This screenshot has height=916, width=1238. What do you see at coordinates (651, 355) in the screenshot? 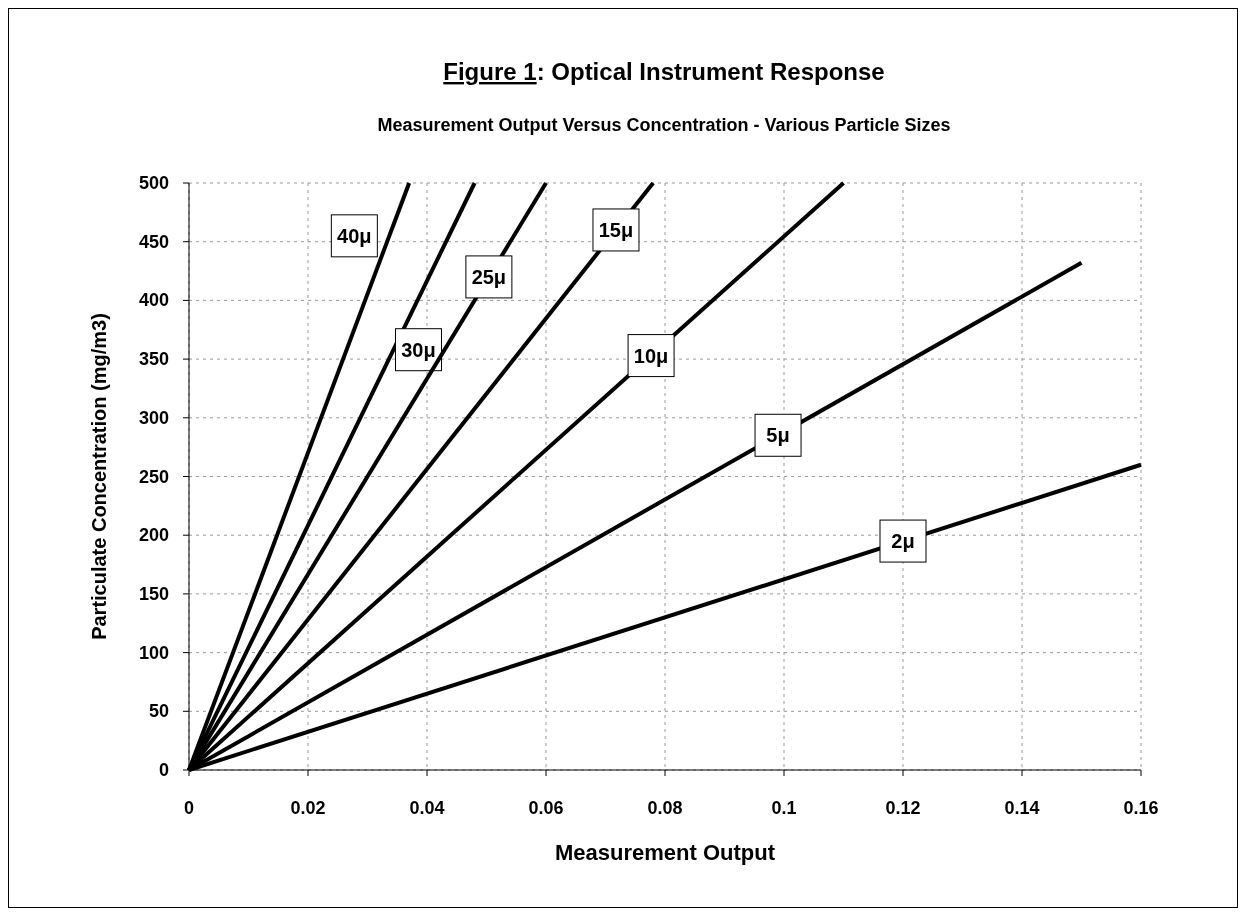
I see `series-label: 10μ` at bounding box center [651, 355].